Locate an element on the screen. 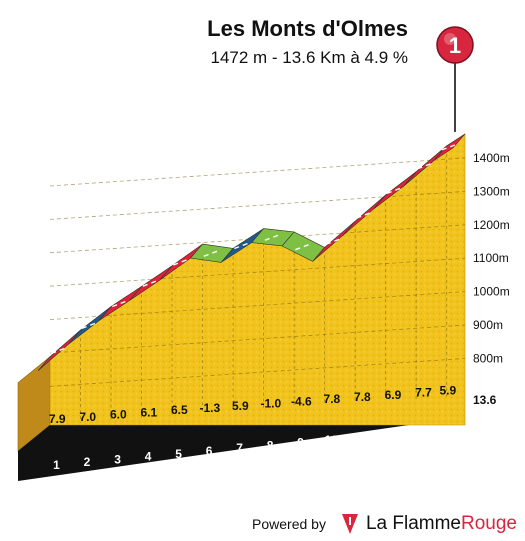  y-tick-label: 1200m is located at coordinates (491, 225).